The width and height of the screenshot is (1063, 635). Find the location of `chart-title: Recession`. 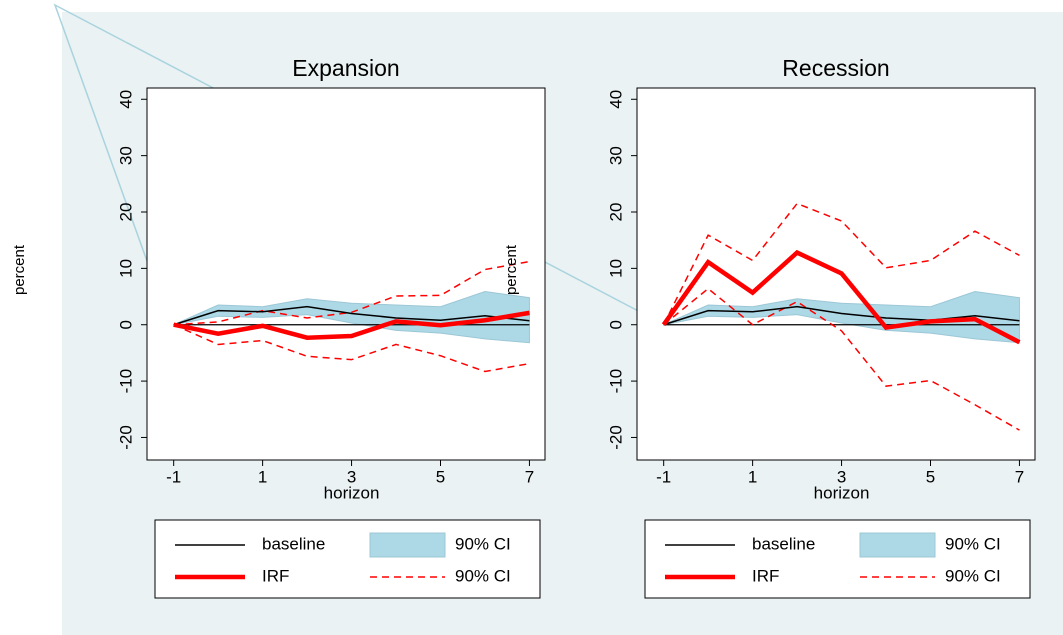

chart-title: Recession is located at coordinates (835, 68).